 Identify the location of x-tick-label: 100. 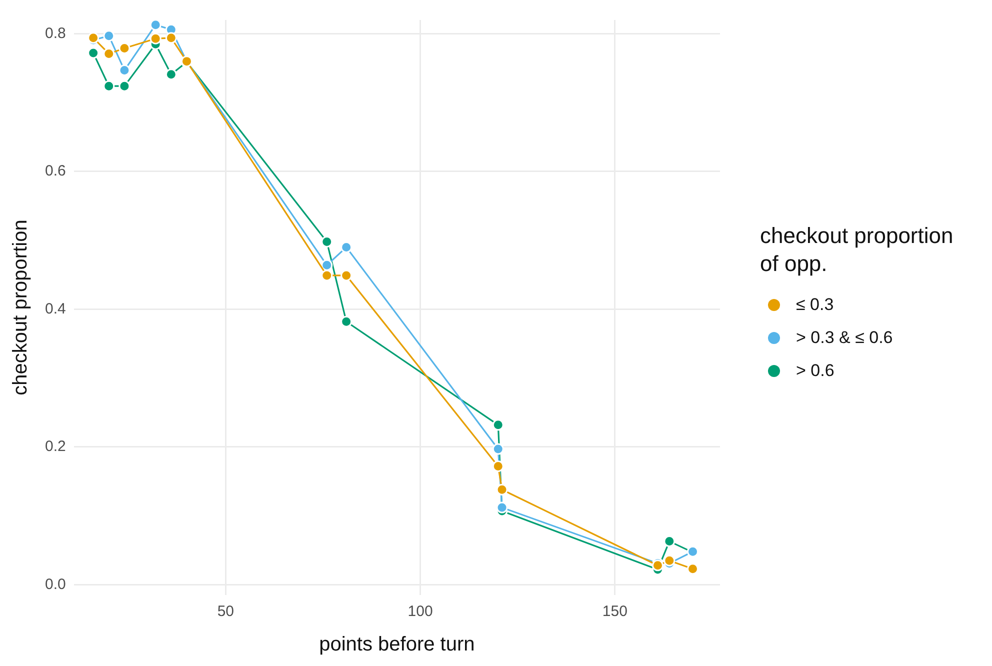
(420, 611).